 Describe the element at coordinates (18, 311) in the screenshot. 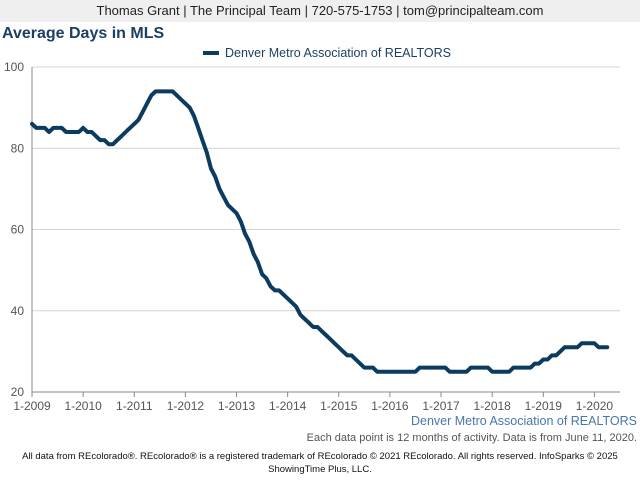

I see `y-tick-label: 40` at that location.